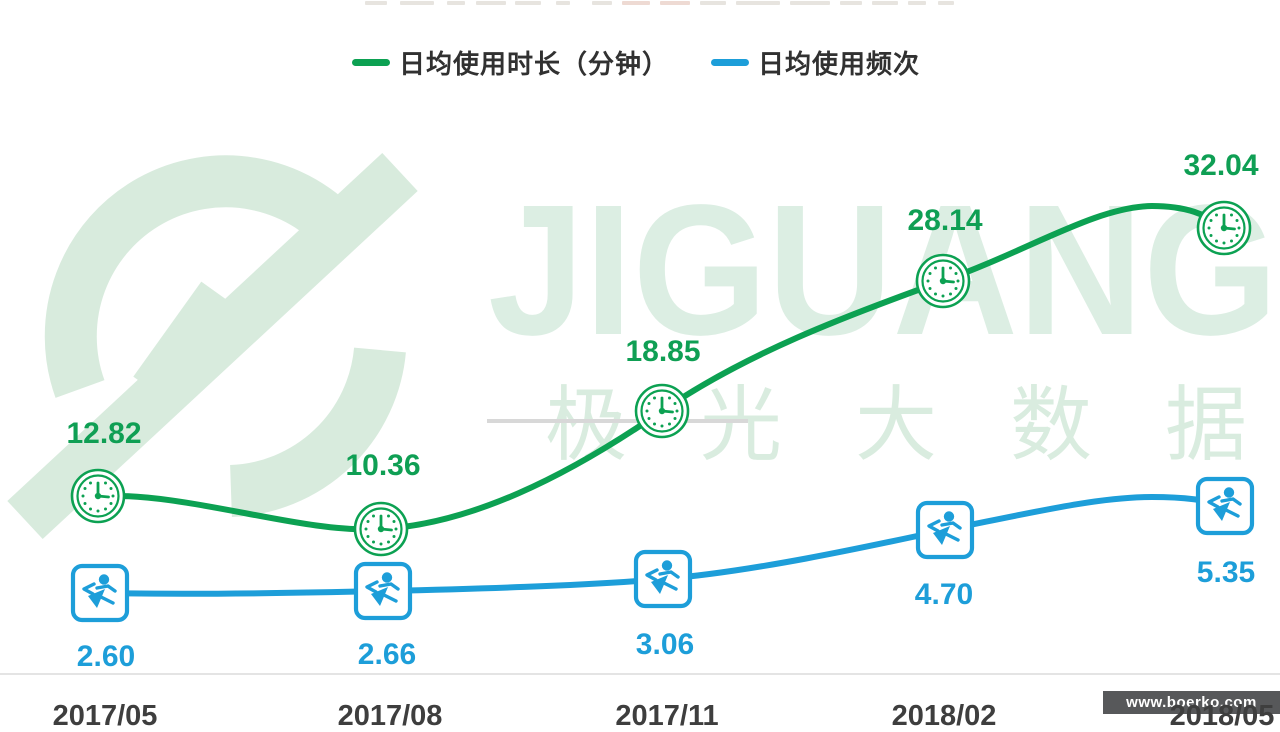  I want to click on data-label-frequency: 3.06, so click(665, 644).